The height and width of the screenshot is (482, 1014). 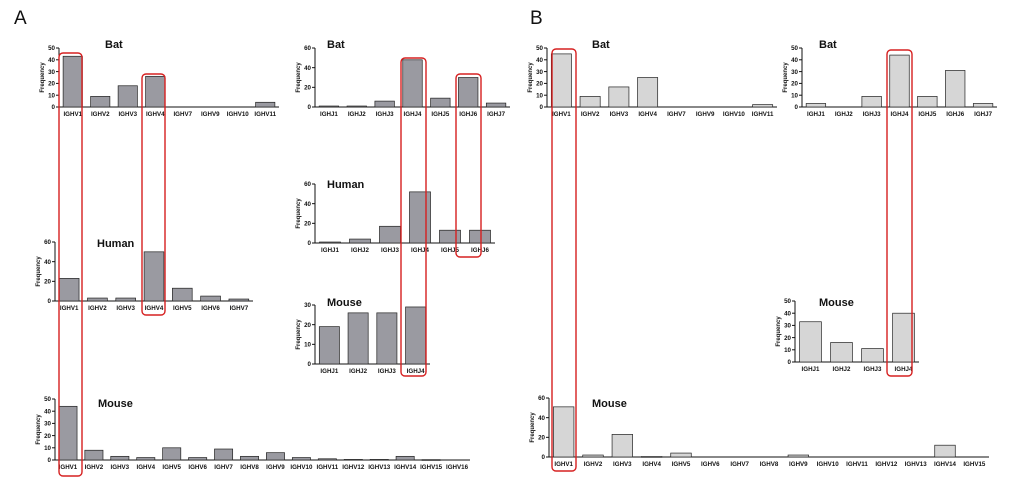 What do you see at coordinates (353, 467) in the screenshot?
I see `x-tick-label: IGHV12` at bounding box center [353, 467].